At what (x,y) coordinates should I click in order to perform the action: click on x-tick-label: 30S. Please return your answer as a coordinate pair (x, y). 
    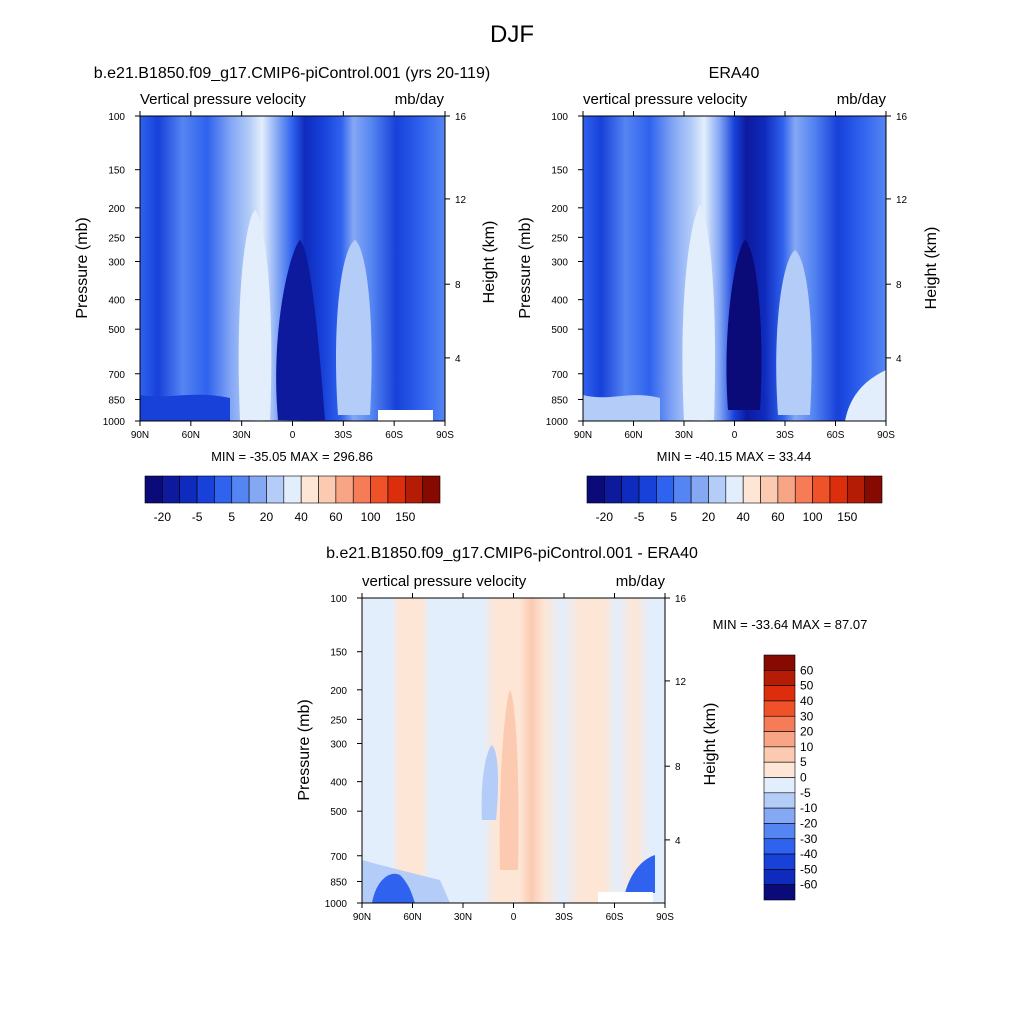
    Looking at the image, I should click on (785, 435).